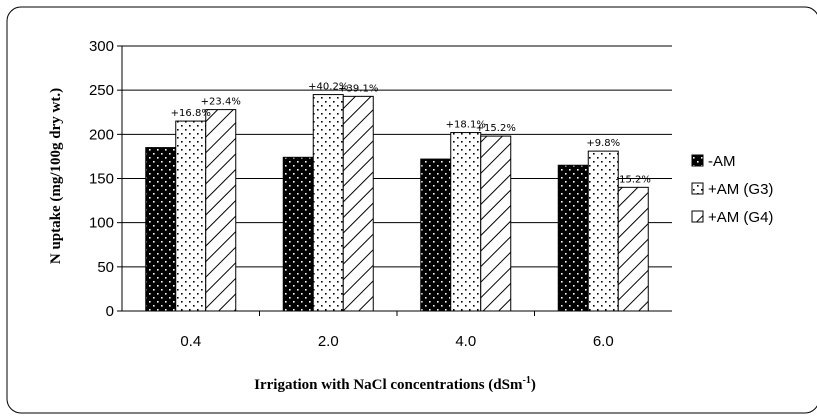 The width and height of the screenshot is (817, 417). Describe the element at coordinates (328, 341) in the screenshot. I see `x-tick-label: 2.0` at that location.